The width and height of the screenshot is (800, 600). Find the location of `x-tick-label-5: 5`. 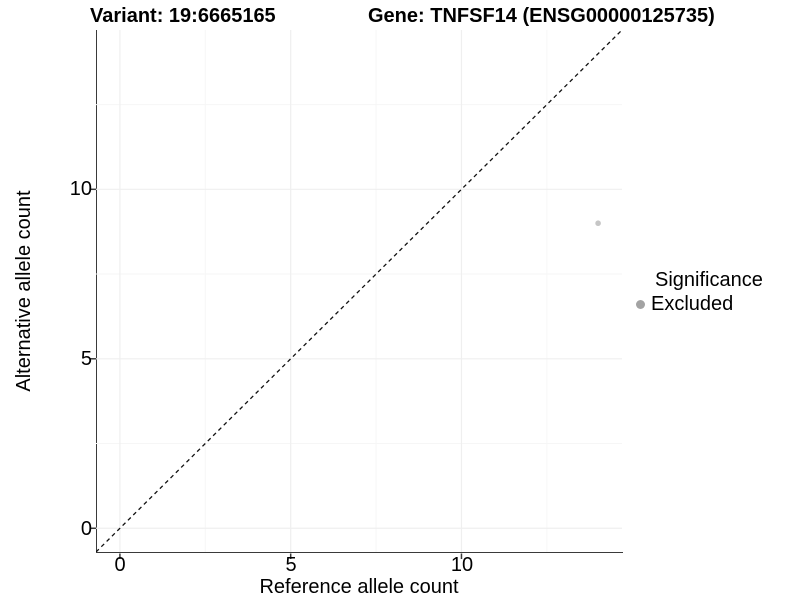

x-tick-label-5: 5 is located at coordinates (291, 565).